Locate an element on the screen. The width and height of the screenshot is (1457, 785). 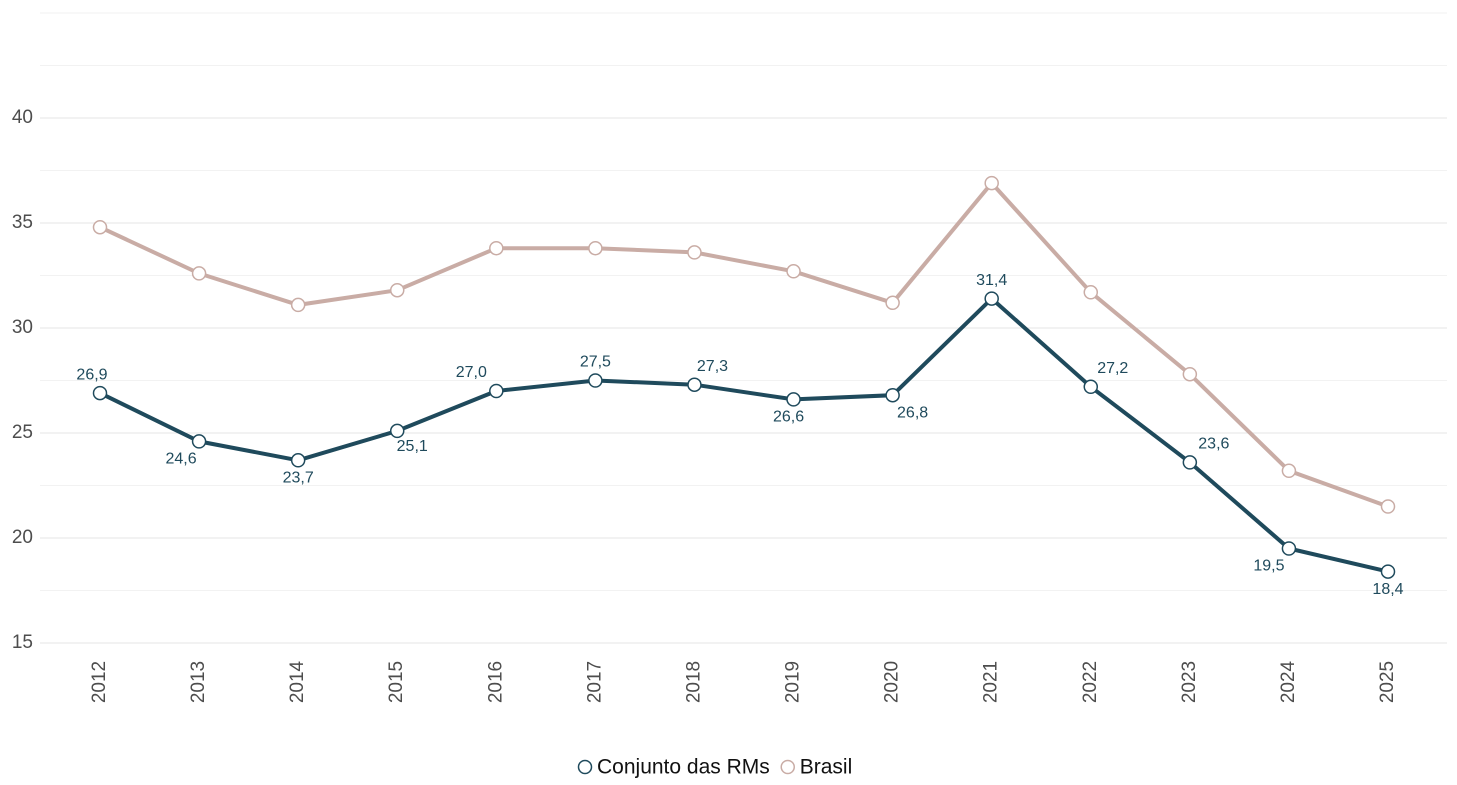
data-label: 27,3 is located at coordinates (712, 366).